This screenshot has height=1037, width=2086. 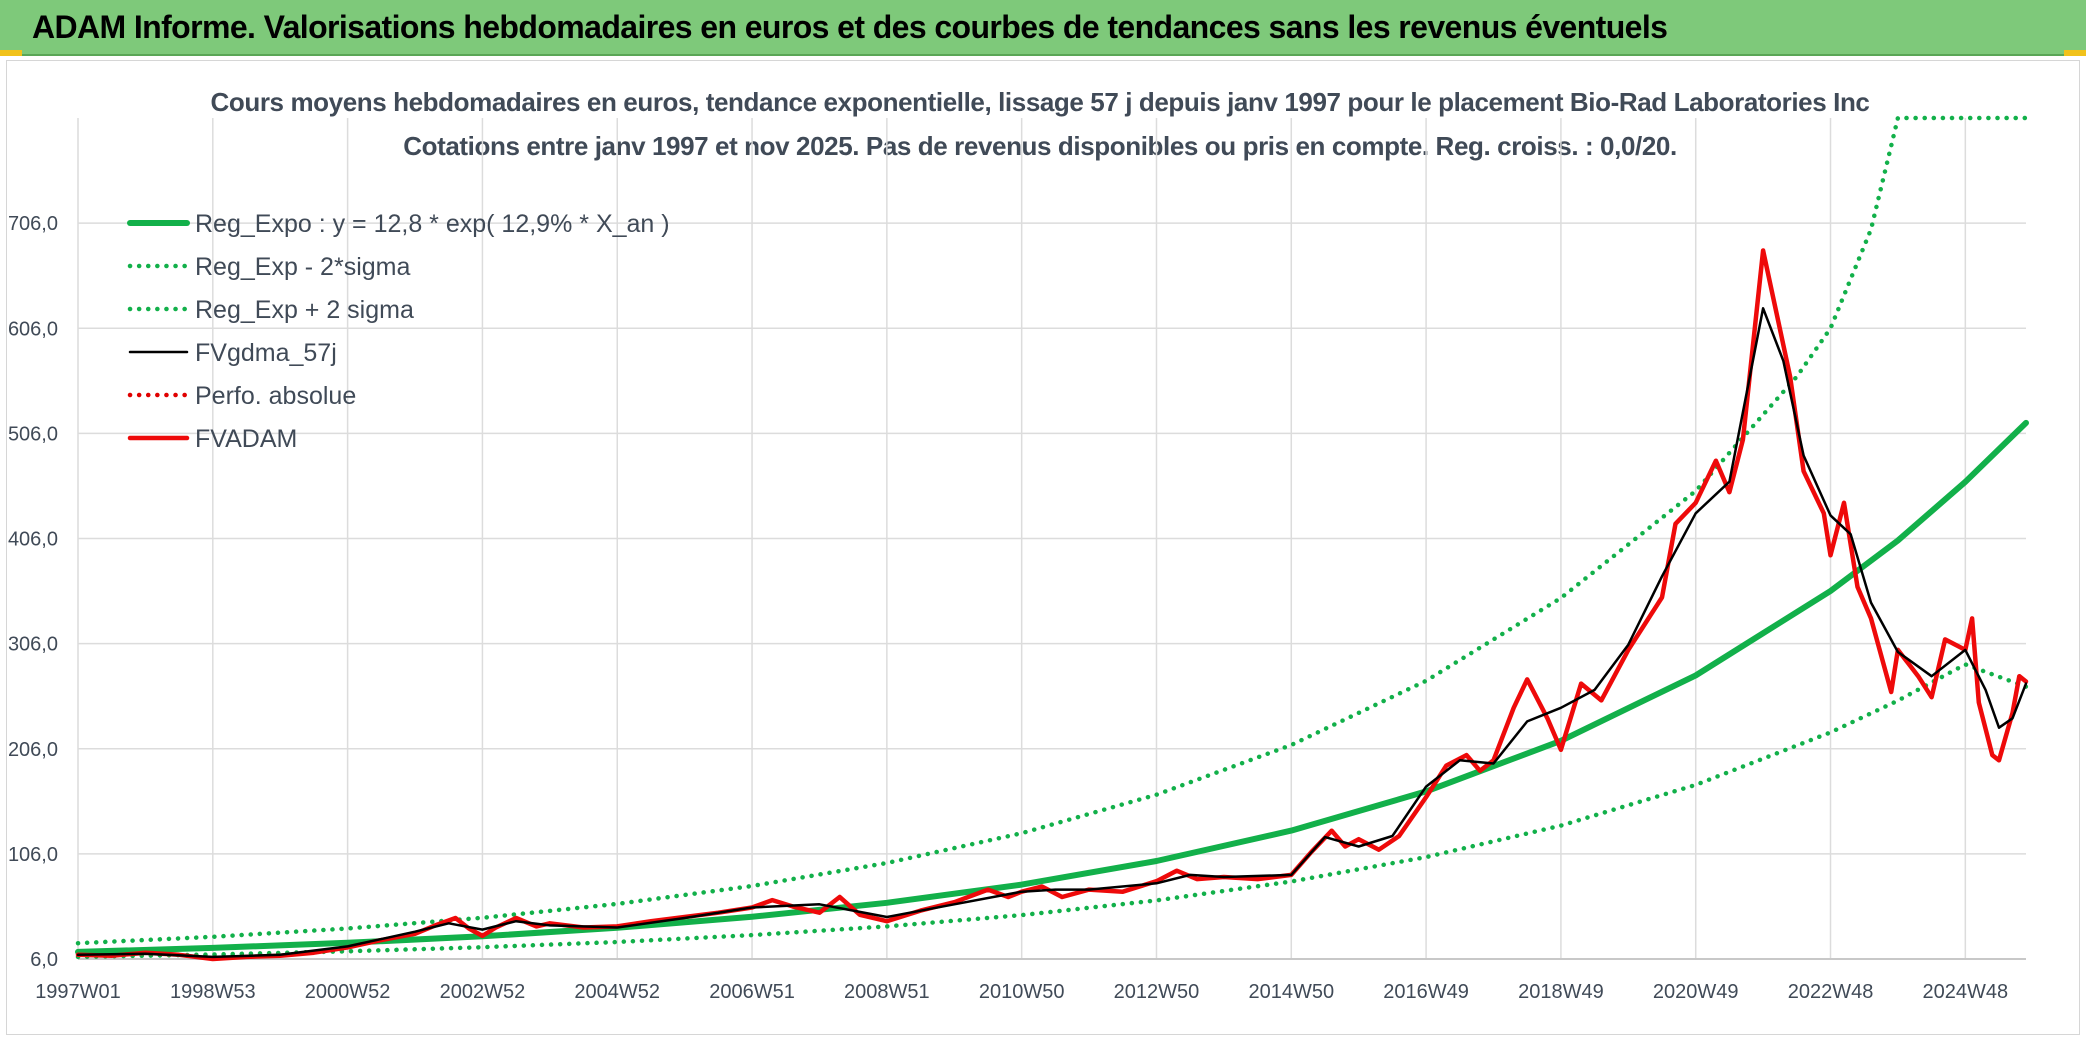 I want to click on y-tick-label: 206,0, so click(x=33, y=750).